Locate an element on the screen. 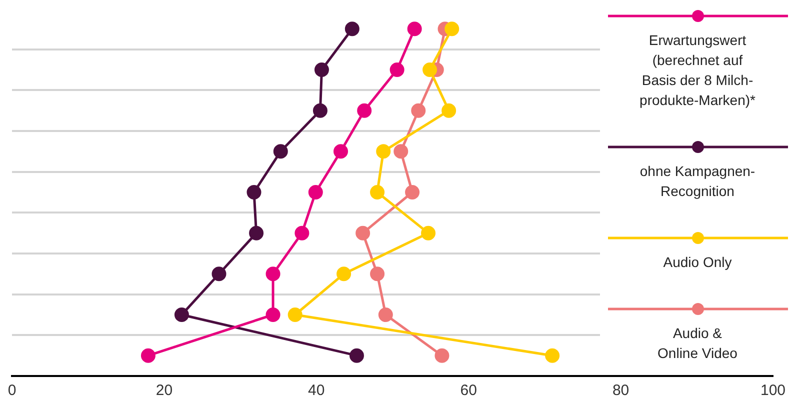 The height and width of the screenshot is (410, 795). x-tick-label: 100 is located at coordinates (773, 391).